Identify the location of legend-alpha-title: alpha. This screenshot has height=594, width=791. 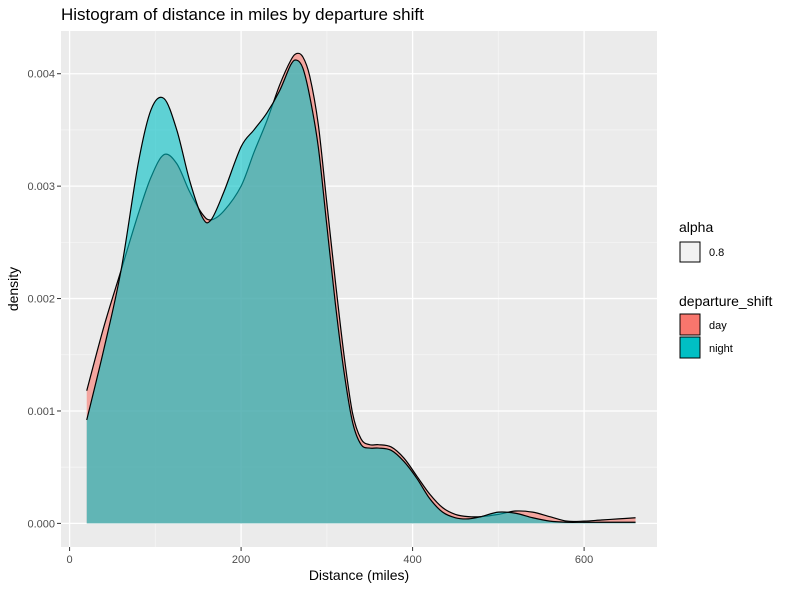
(696, 227).